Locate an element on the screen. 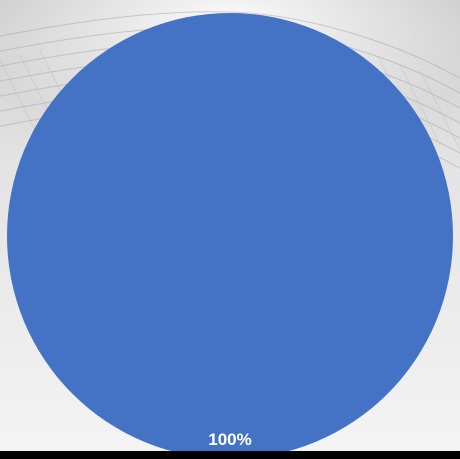 The height and width of the screenshot is (459, 460). pie-data-label: 100% is located at coordinates (229, 439).